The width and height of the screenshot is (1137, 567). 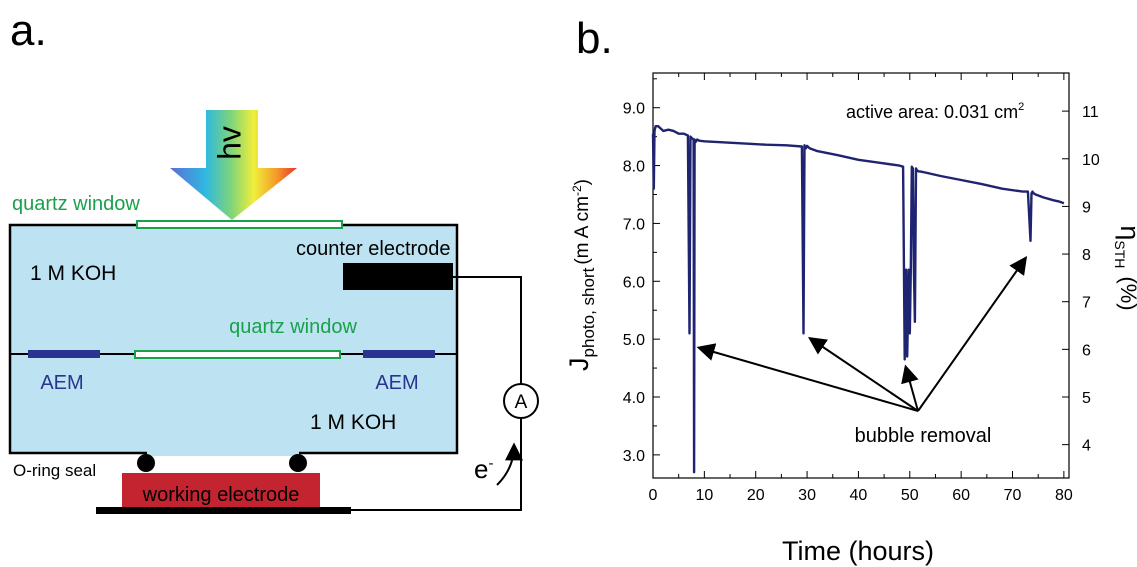 I want to click on active-area-text: active area: 0.031 cm, so click(x=932, y=112).